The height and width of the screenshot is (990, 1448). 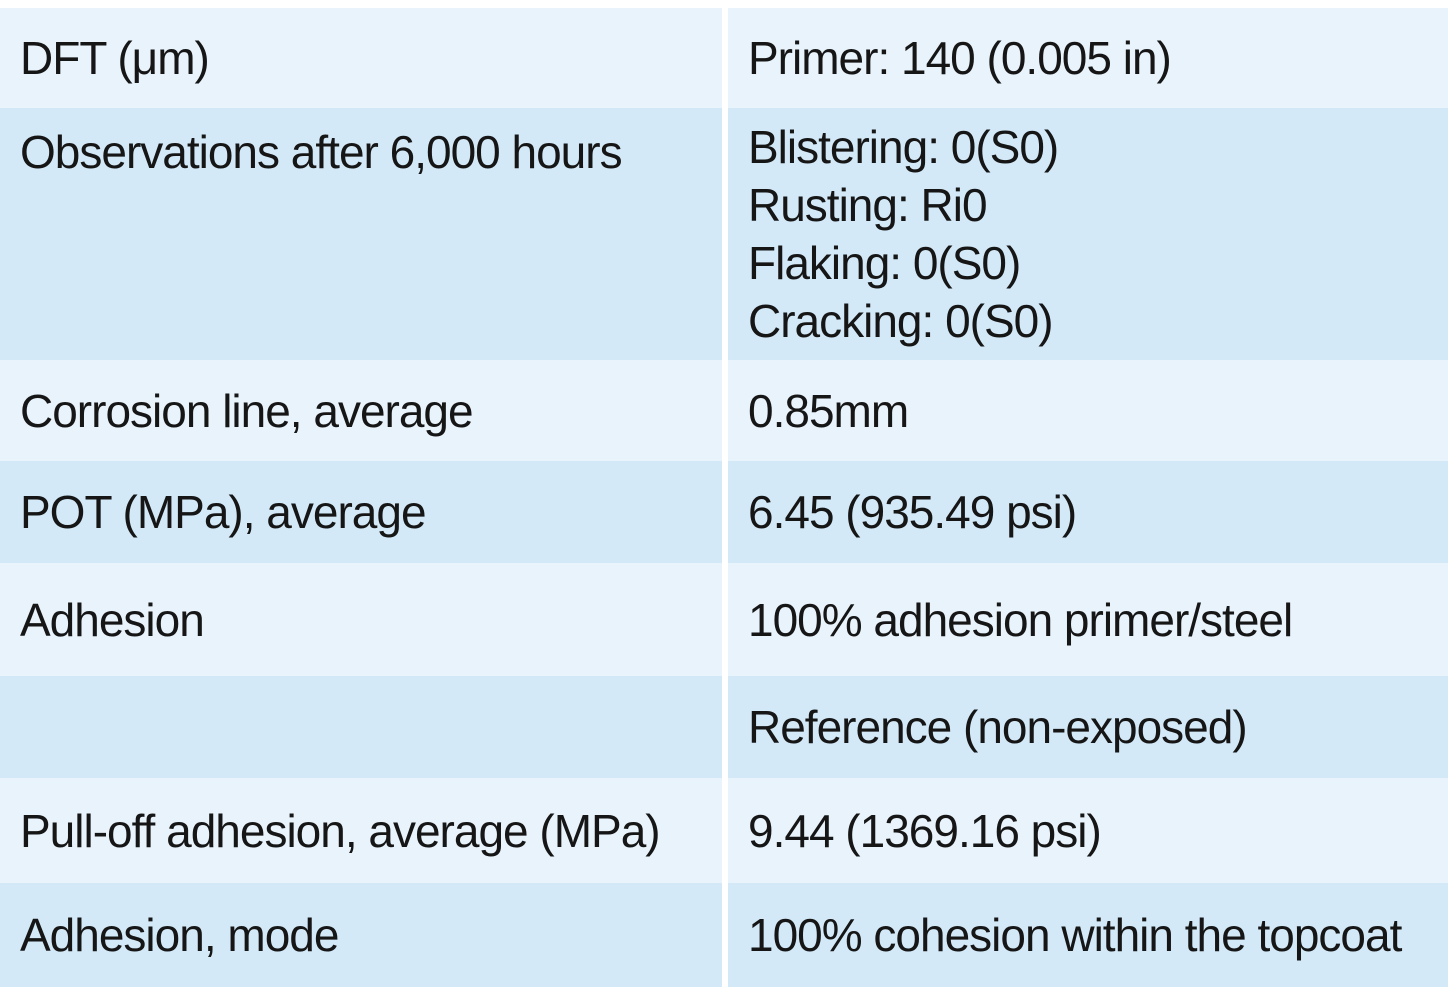 I want to click on value-line: Reference (non-exposed), so click(x=998, y=727).